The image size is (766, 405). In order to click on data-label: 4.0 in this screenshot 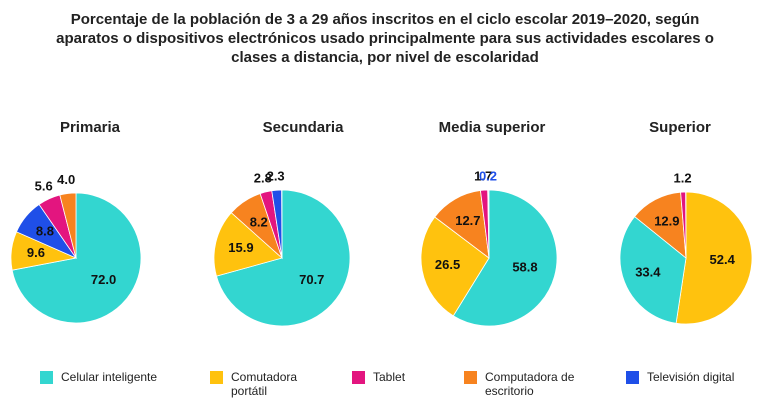, I will do `click(66, 179)`.